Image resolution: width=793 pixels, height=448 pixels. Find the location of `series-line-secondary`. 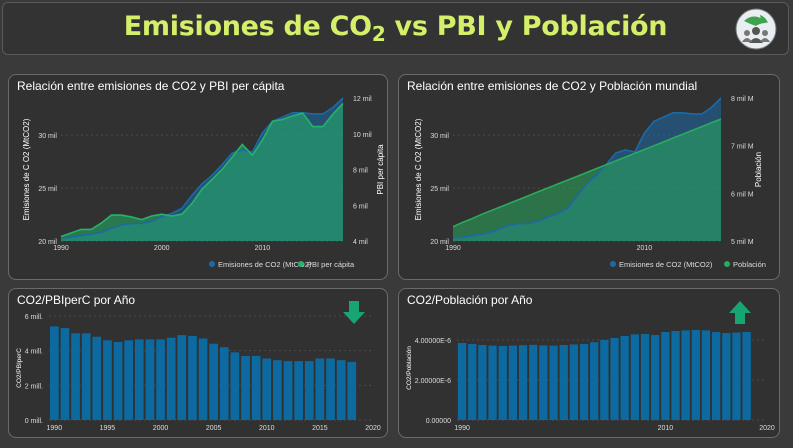

series-line-secondary is located at coordinates (202, 170).